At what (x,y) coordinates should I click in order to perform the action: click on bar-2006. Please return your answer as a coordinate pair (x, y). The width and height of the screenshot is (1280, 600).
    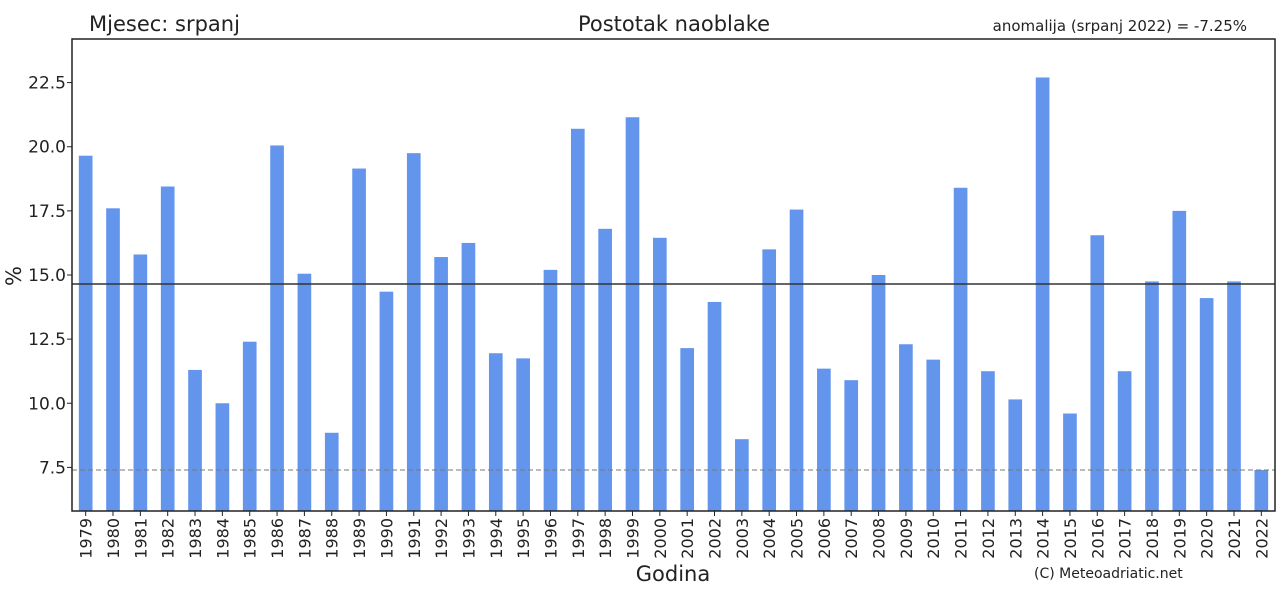
    Looking at the image, I should click on (824, 439).